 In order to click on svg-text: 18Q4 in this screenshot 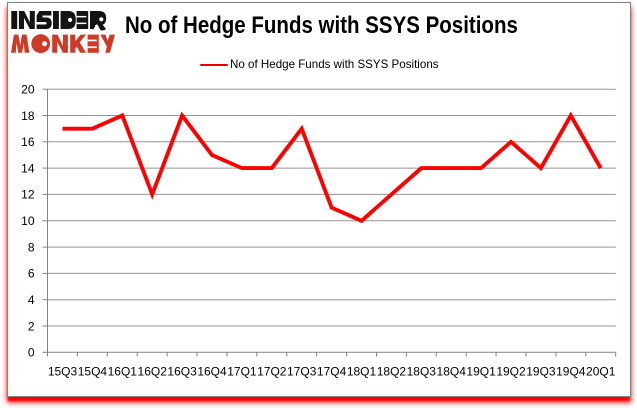, I will do `click(452, 372)`.